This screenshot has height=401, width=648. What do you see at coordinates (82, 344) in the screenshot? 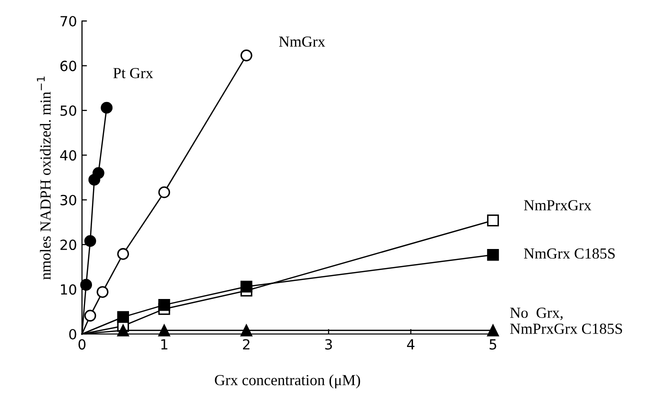
I see `x-tick-label: 0` at bounding box center [82, 344].